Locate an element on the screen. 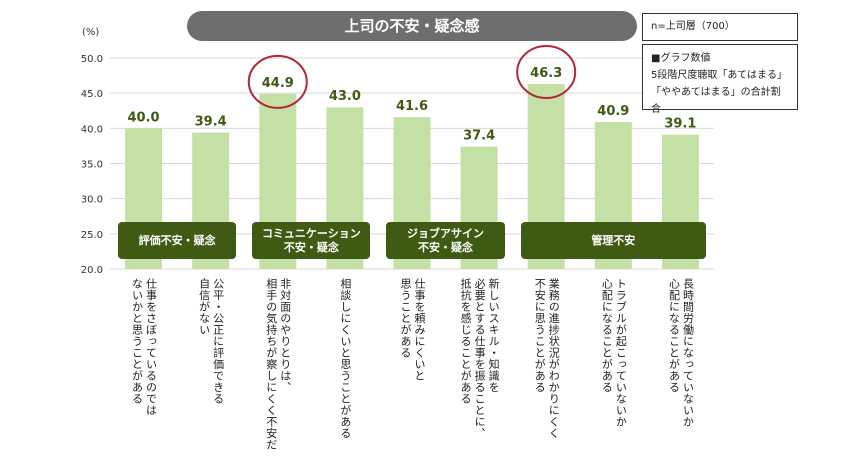 This screenshot has height=470, width=846. bar-value-label: 40.0 is located at coordinates (144, 117).